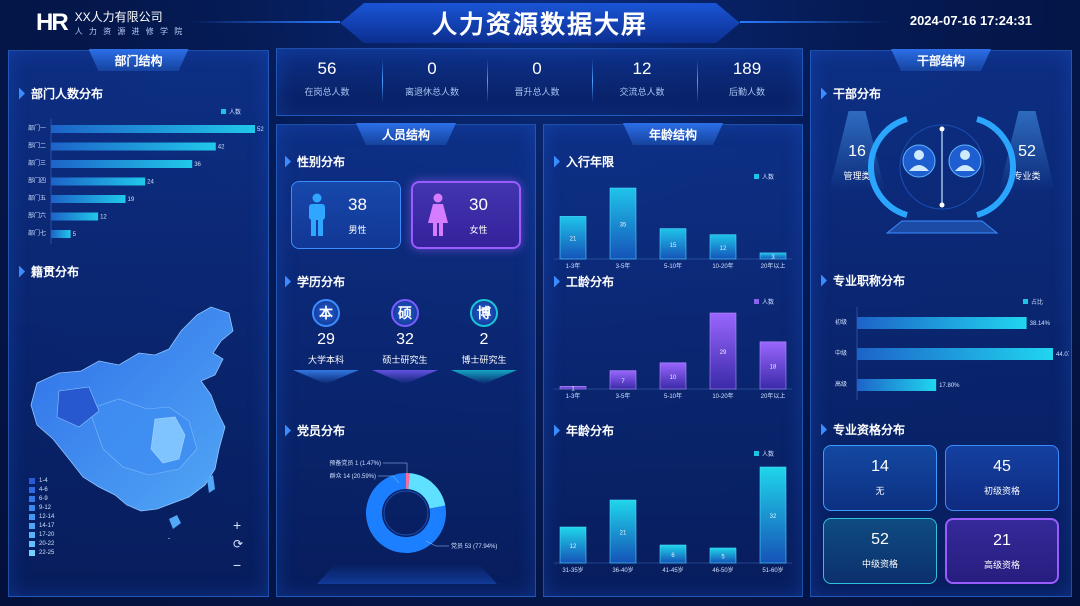 Image resolution: width=1080 pixels, height=606 pixels. Describe the element at coordinates (484, 377) in the screenshot. I see `education-pedestal` at that location.